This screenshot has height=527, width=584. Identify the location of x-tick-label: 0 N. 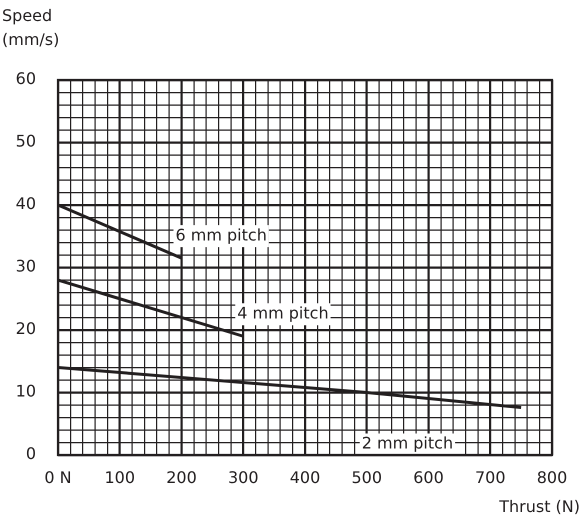
(58, 477).